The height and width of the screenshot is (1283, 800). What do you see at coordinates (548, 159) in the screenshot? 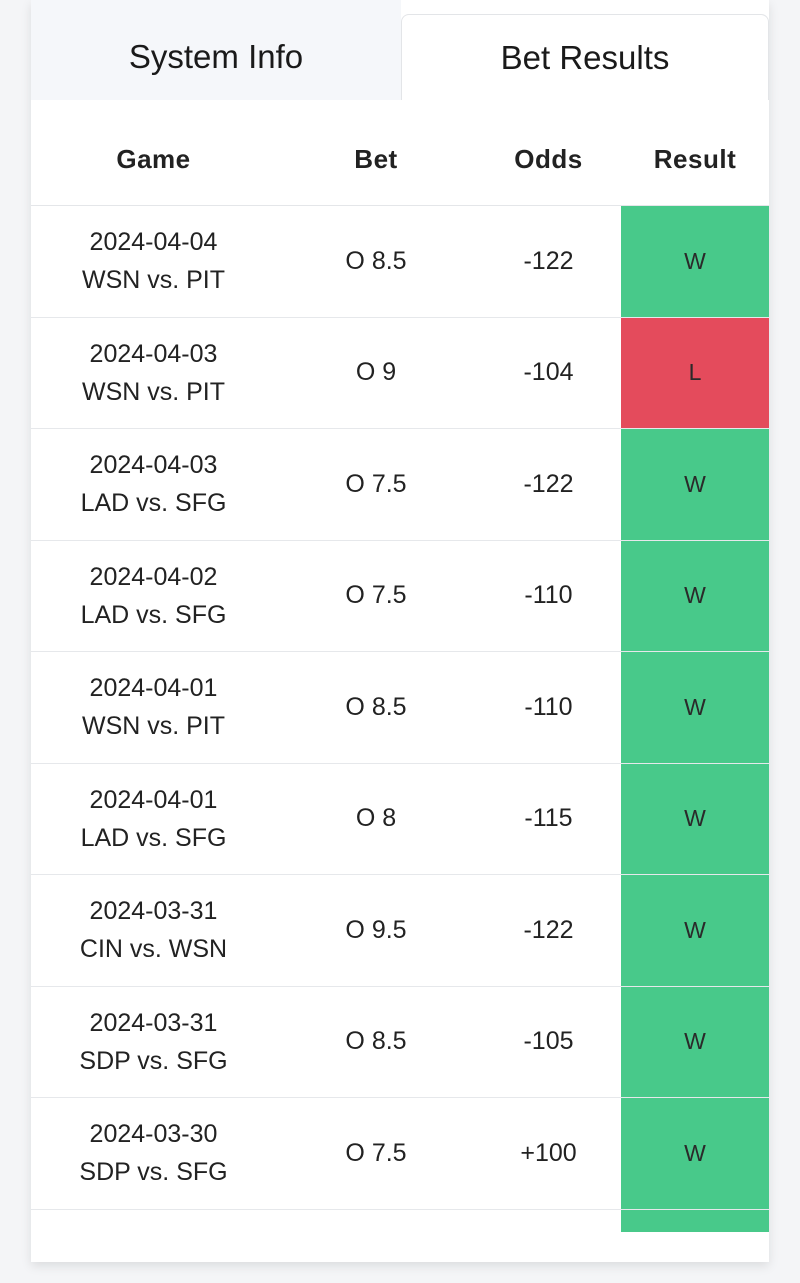
I see `header-odds: Odds` at bounding box center [548, 159].